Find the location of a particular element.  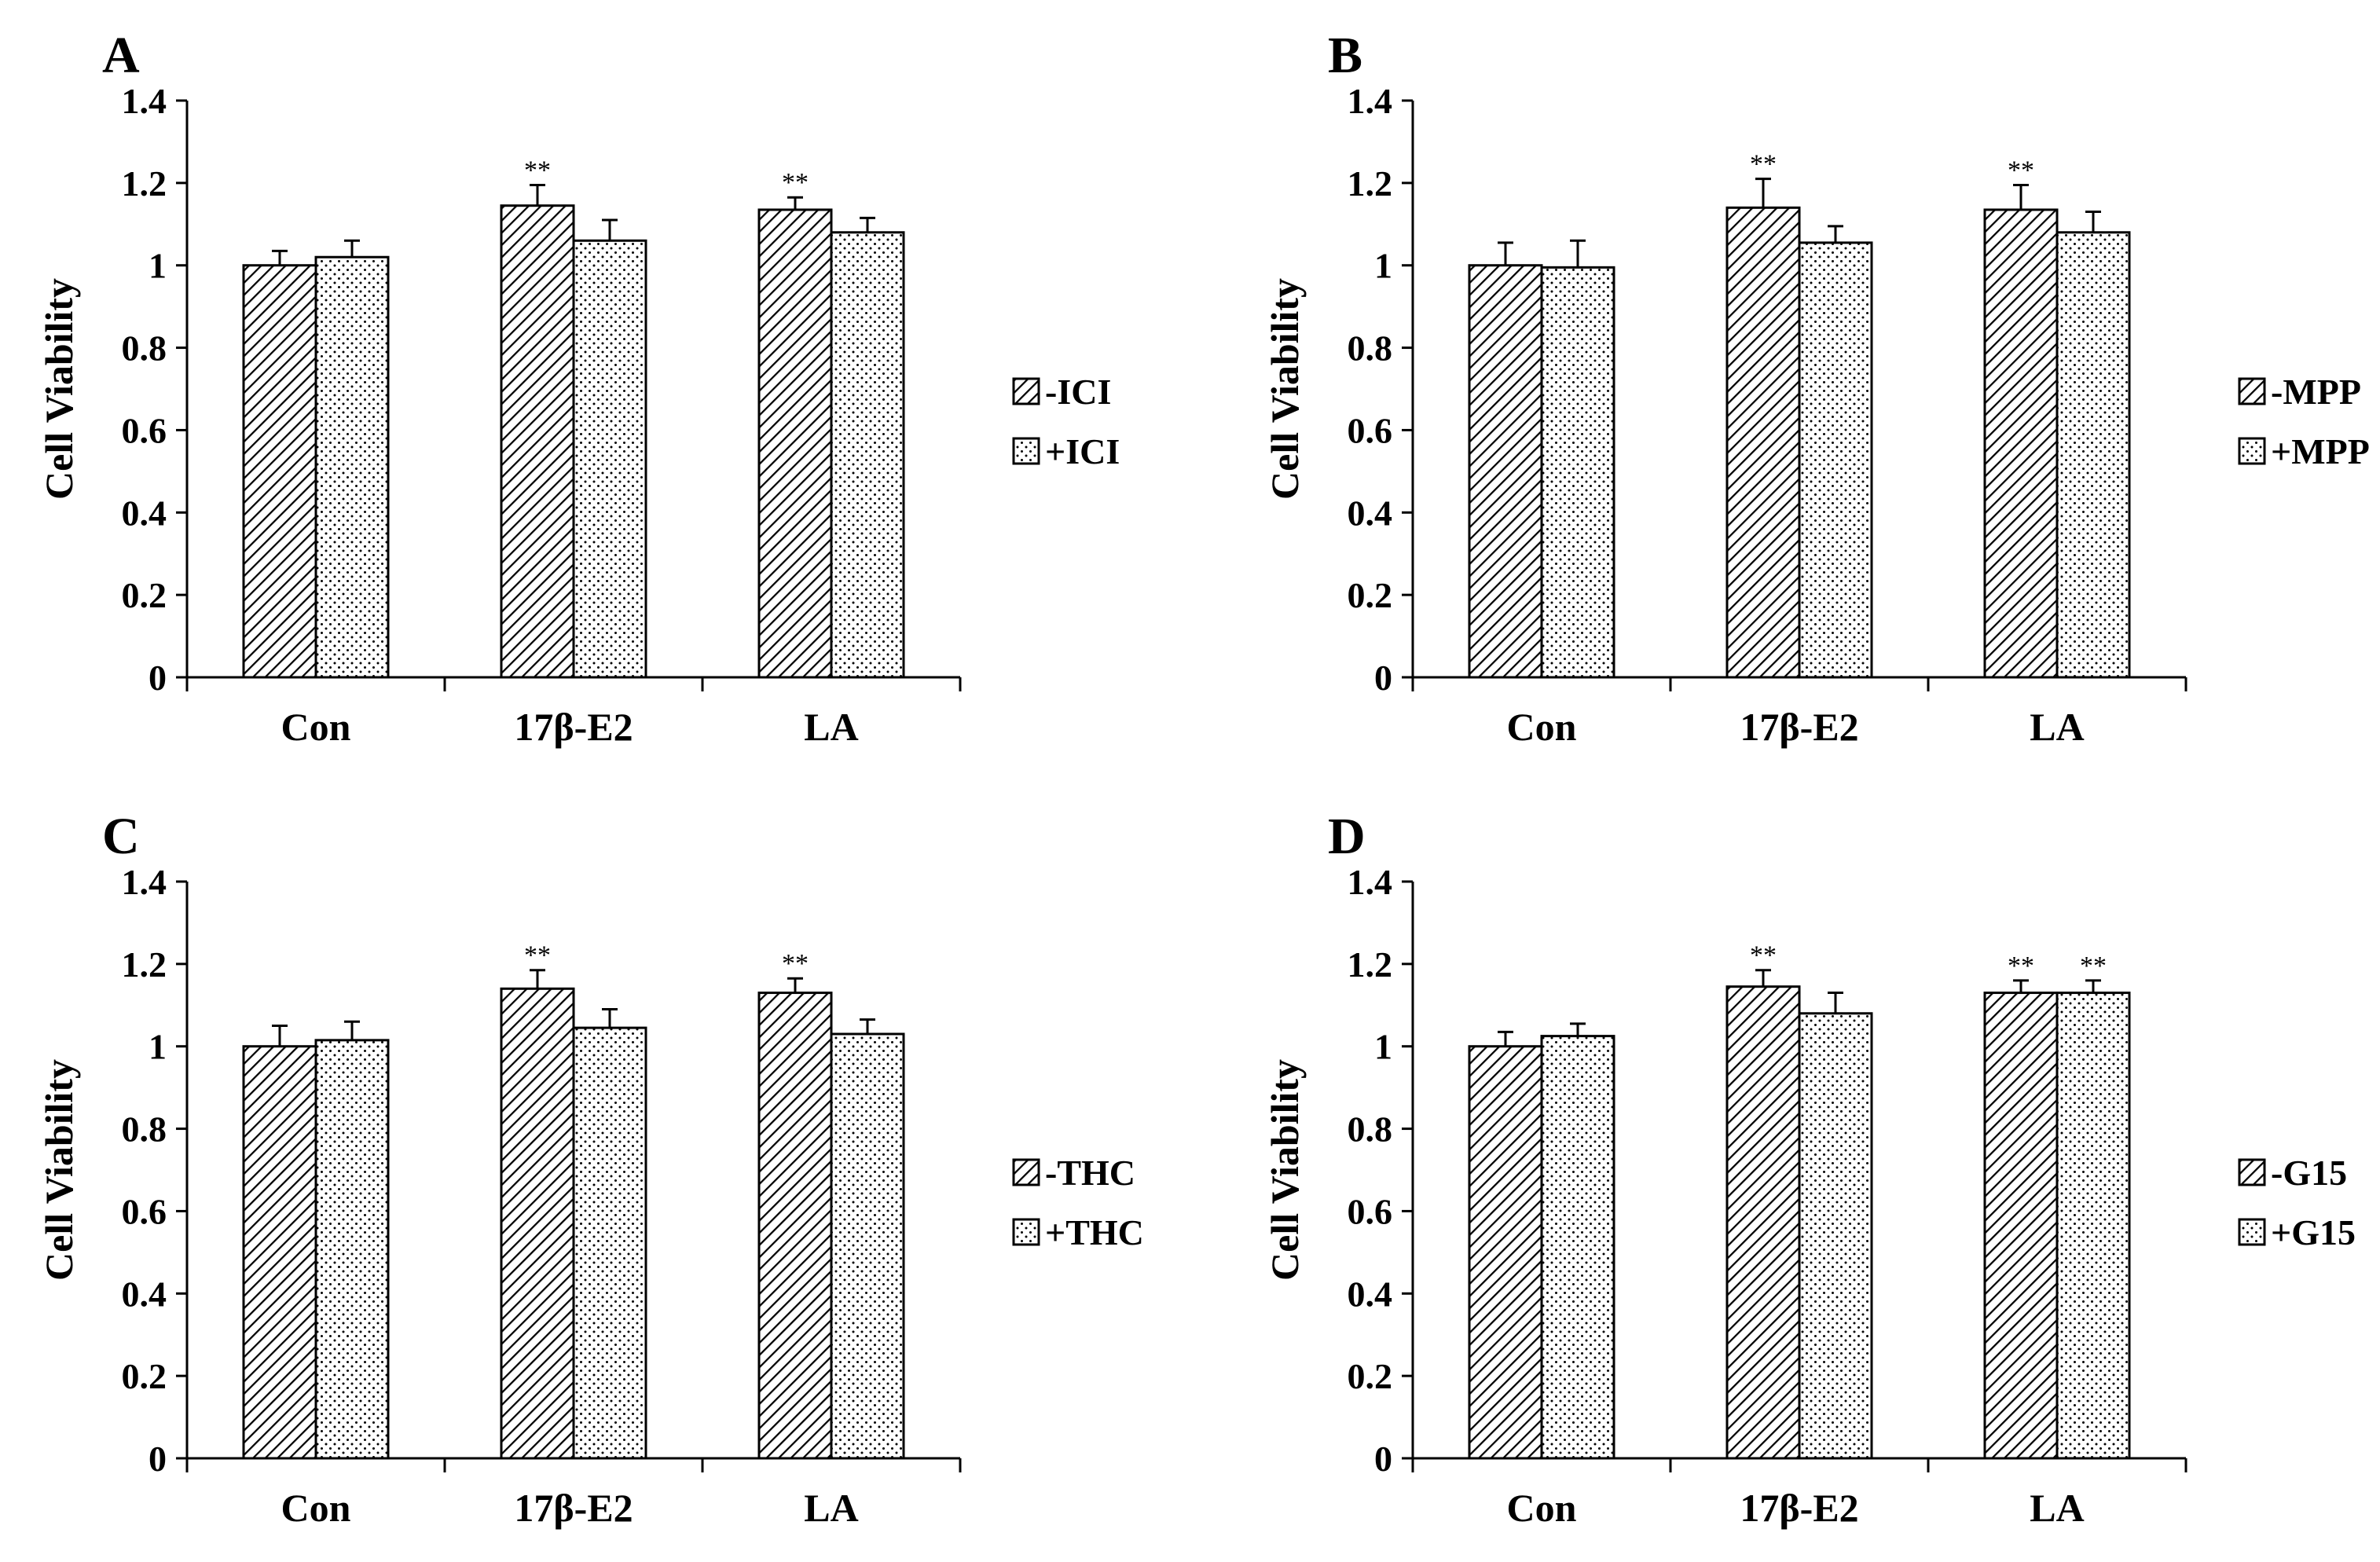

panel-letter: B is located at coordinates (1345, 55).